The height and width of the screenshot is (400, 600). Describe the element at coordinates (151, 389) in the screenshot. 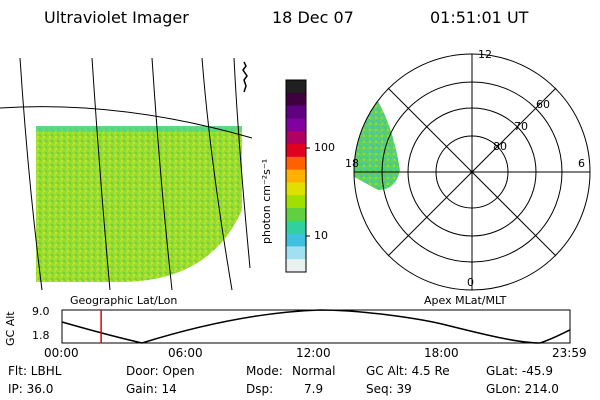

I see `gain-info: Gain: 14` at that location.